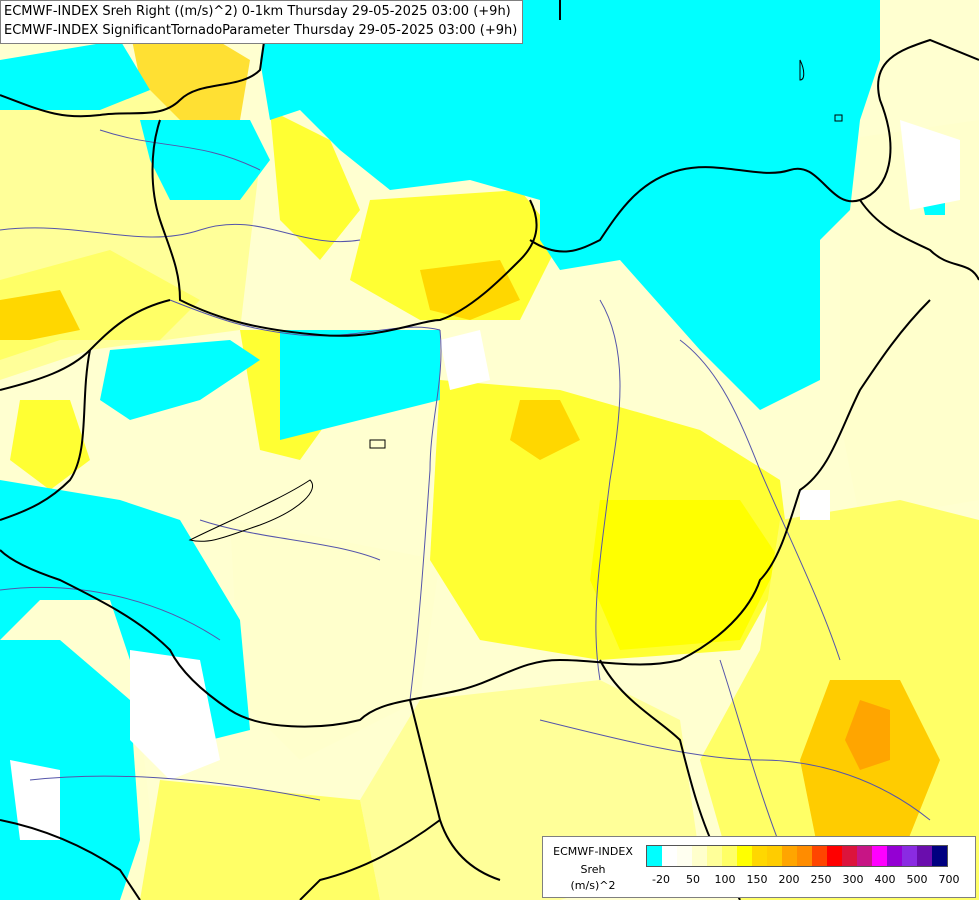  What do you see at coordinates (885, 879) in the screenshot?
I see `legend-tick-label: 400` at bounding box center [885, 879].